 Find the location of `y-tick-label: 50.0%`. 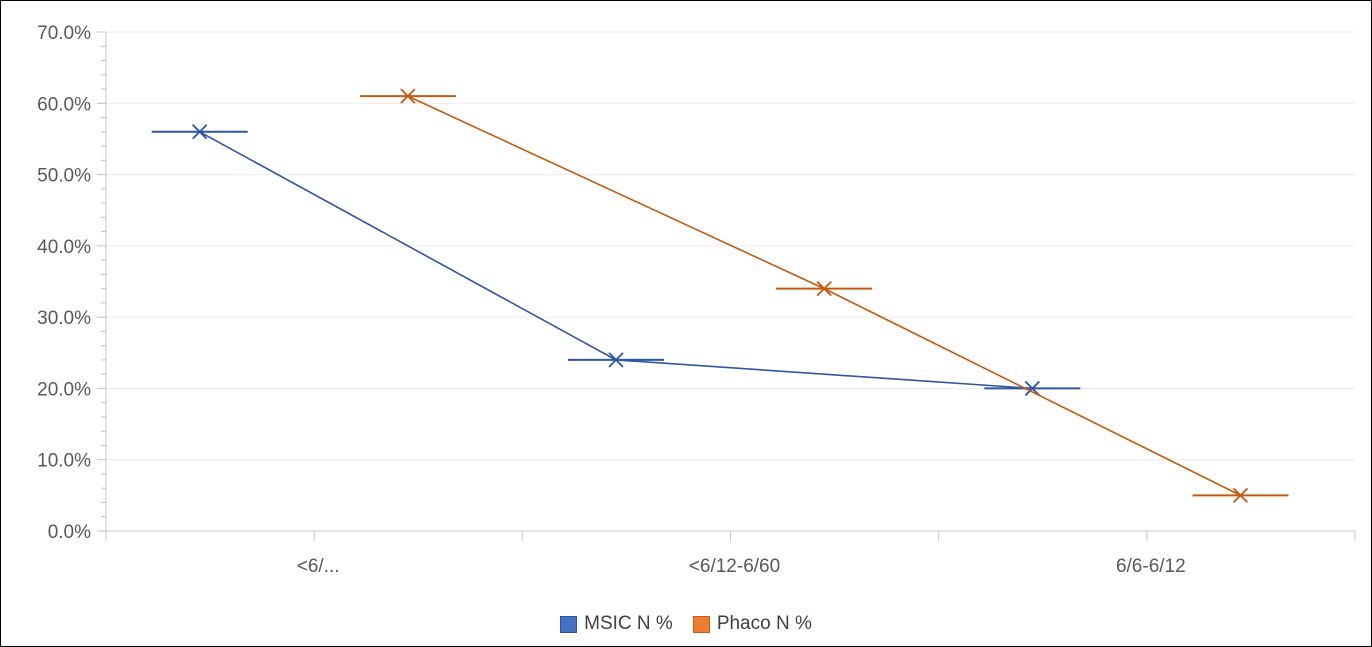

y-tick-label: 50.0% is located at coordinates (64, 176).